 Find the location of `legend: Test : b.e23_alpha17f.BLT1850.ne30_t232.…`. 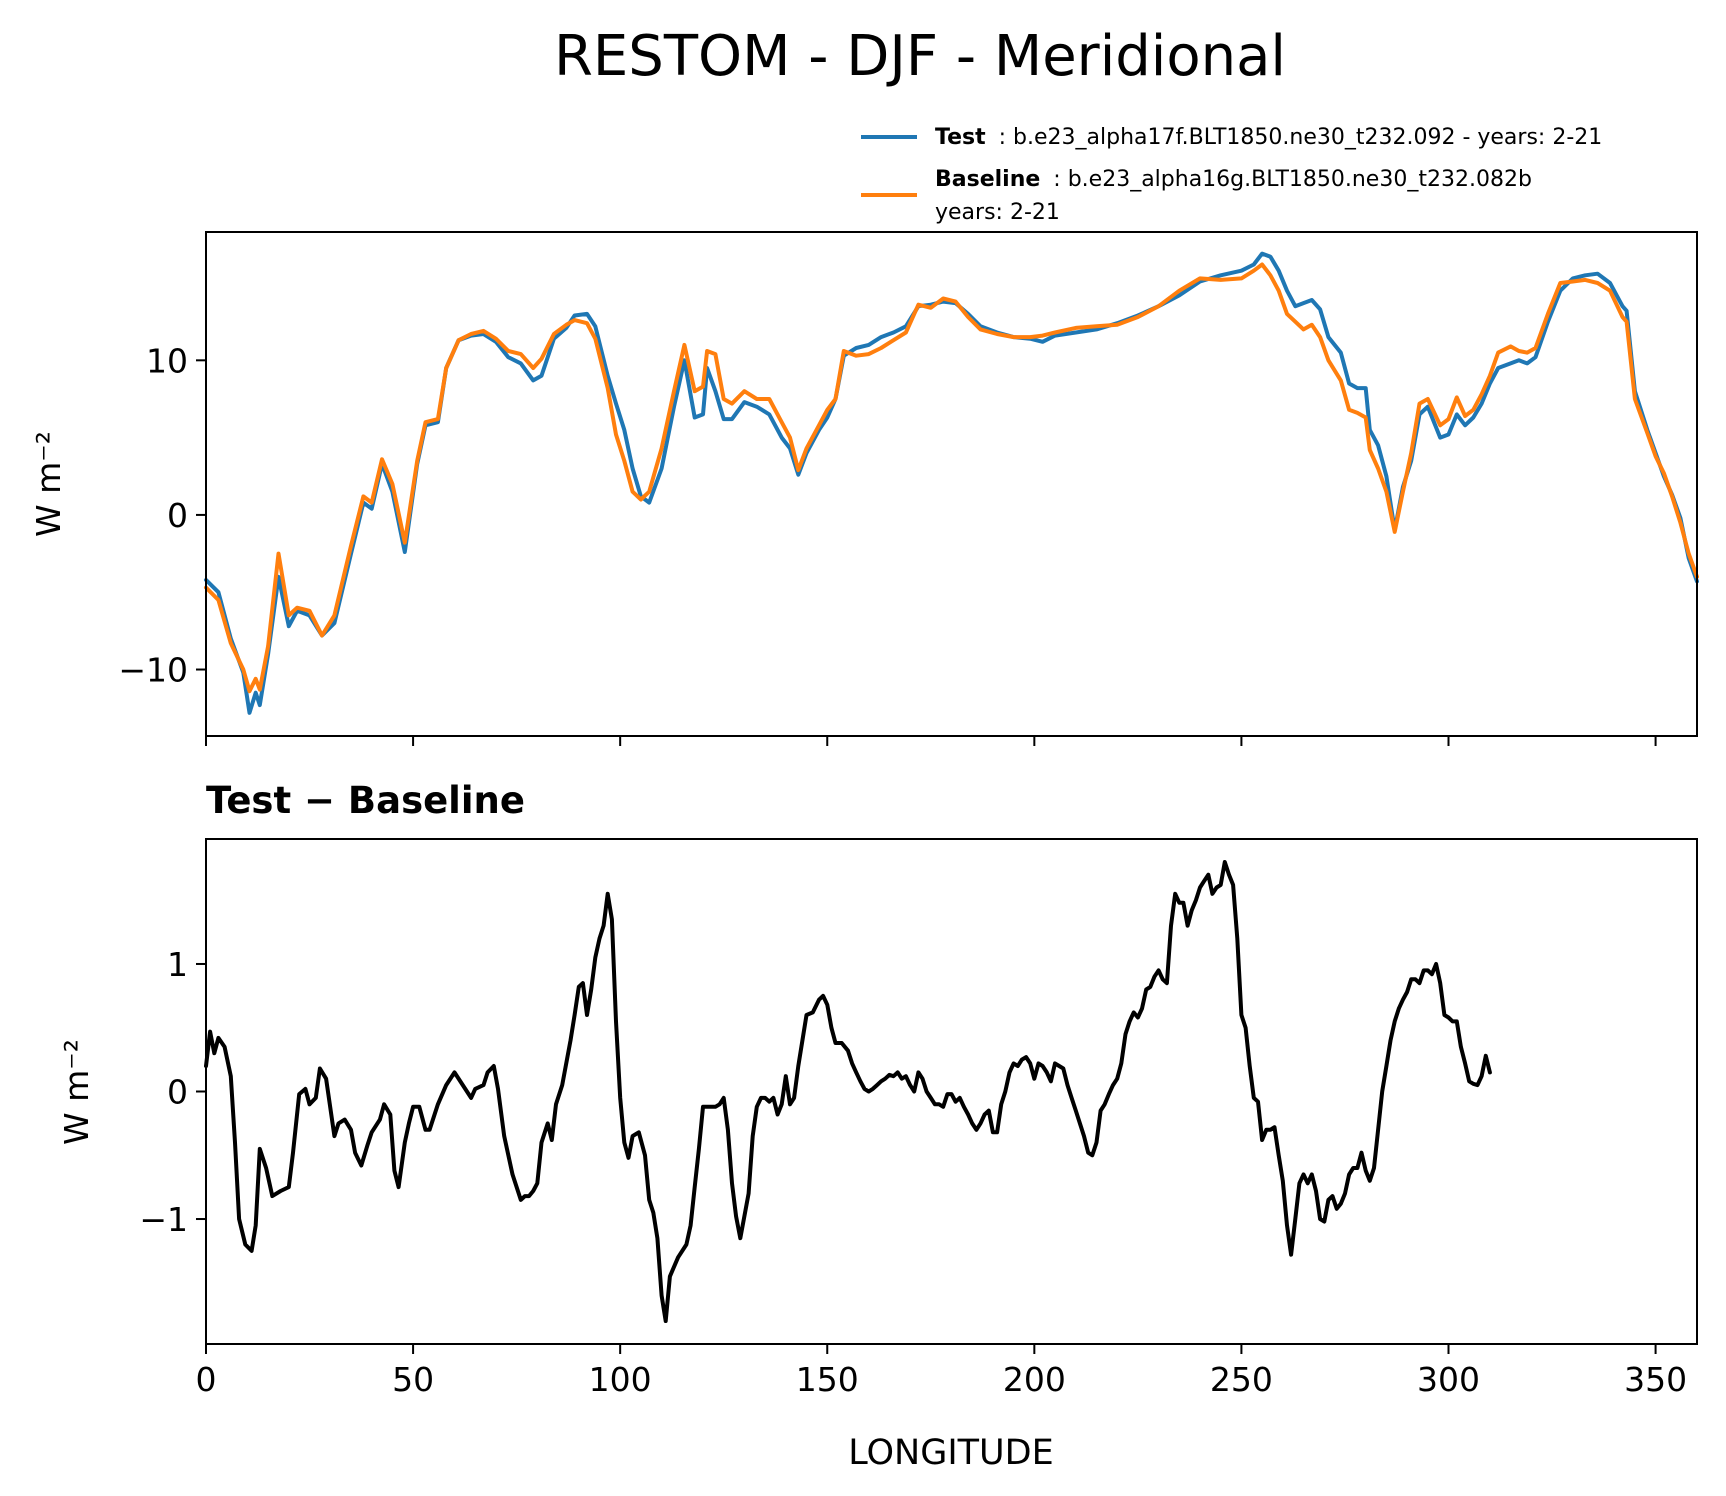

legend: Test : b.e23_alpha17f.BLT1850.ne30_t232.… is located at coordinates (1231, 175).